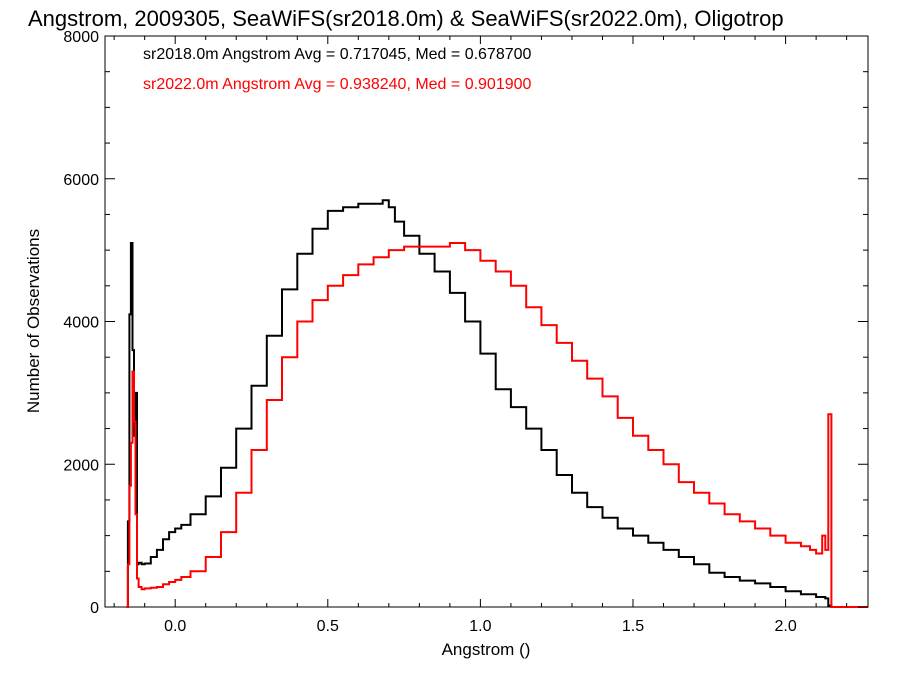 This screenshot has width=900, height=675. I want to click on x-tick-label: 1.5, so click(633, 626).